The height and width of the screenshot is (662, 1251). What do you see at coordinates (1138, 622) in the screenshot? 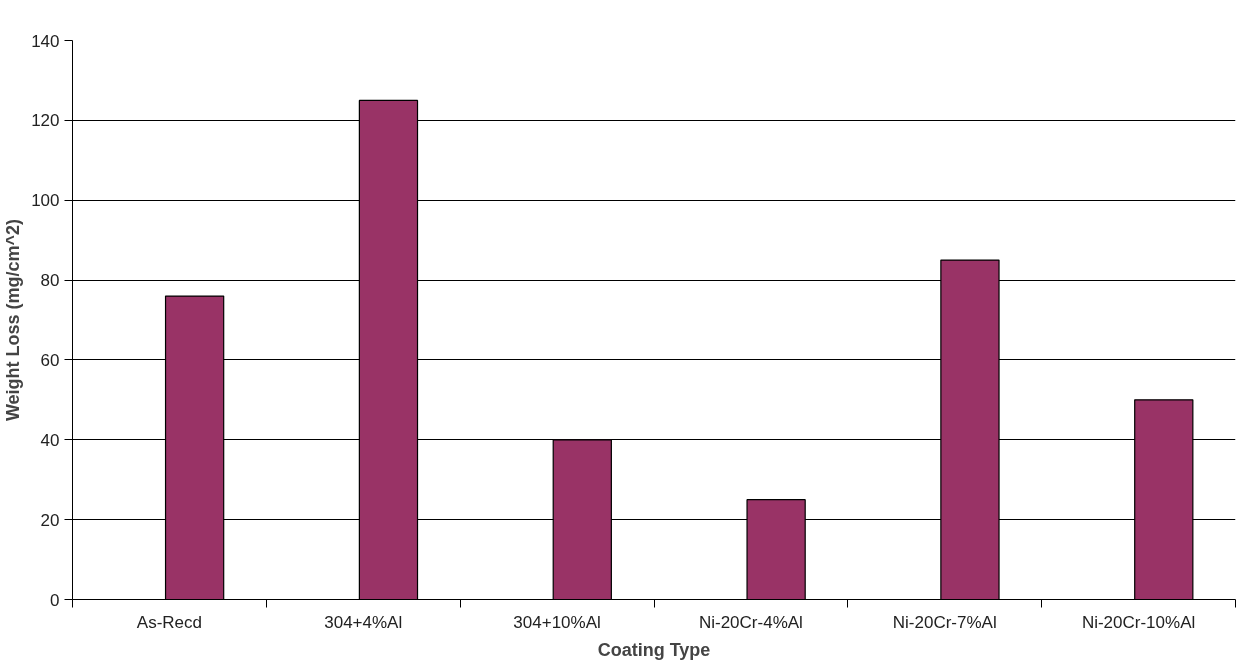
I see `x-tick-label: Ni-20Cr-10%Al` at bounding box center [1138, 622].